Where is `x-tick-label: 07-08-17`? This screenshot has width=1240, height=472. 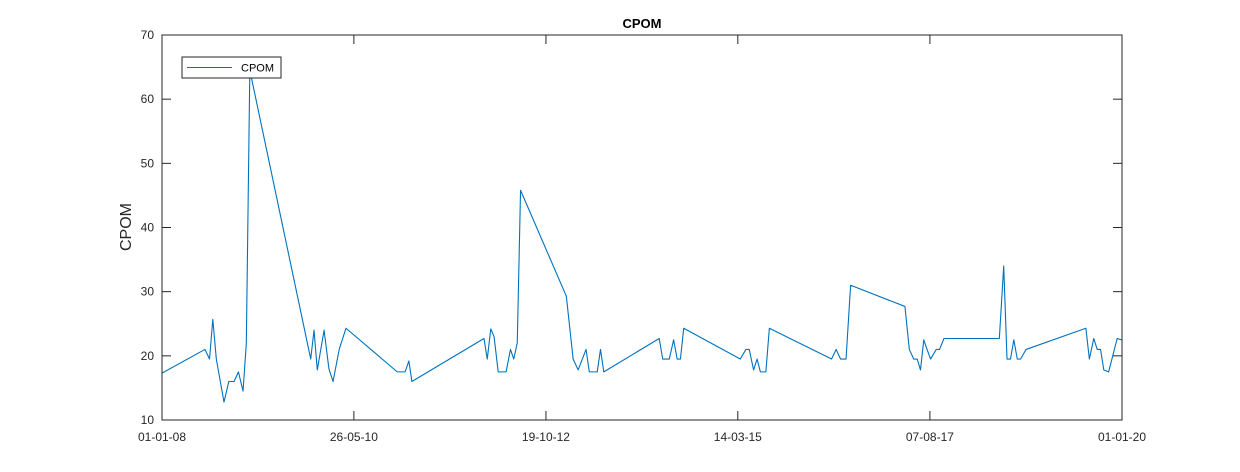 x-tick-label: 07-08-17 is located at coordinates (930, 437).